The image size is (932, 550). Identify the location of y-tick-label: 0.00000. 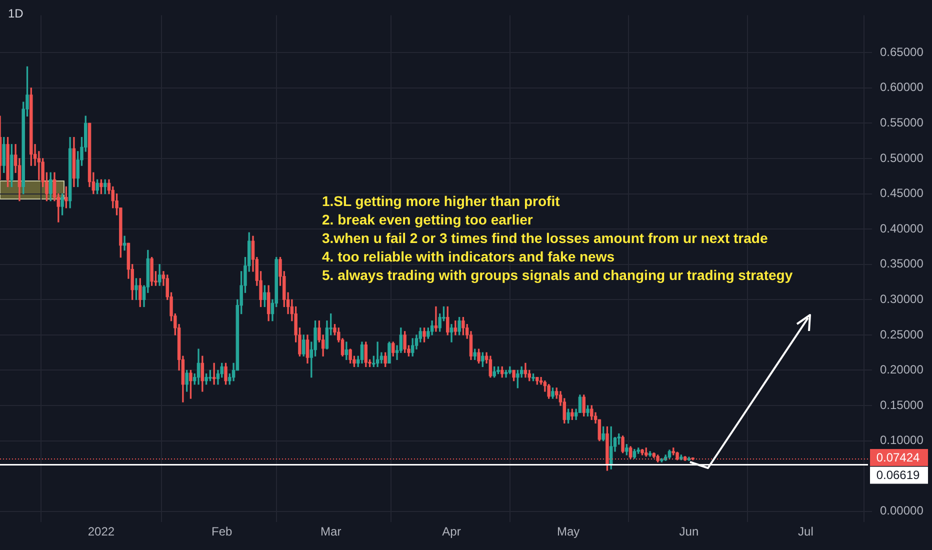
(902, 511).